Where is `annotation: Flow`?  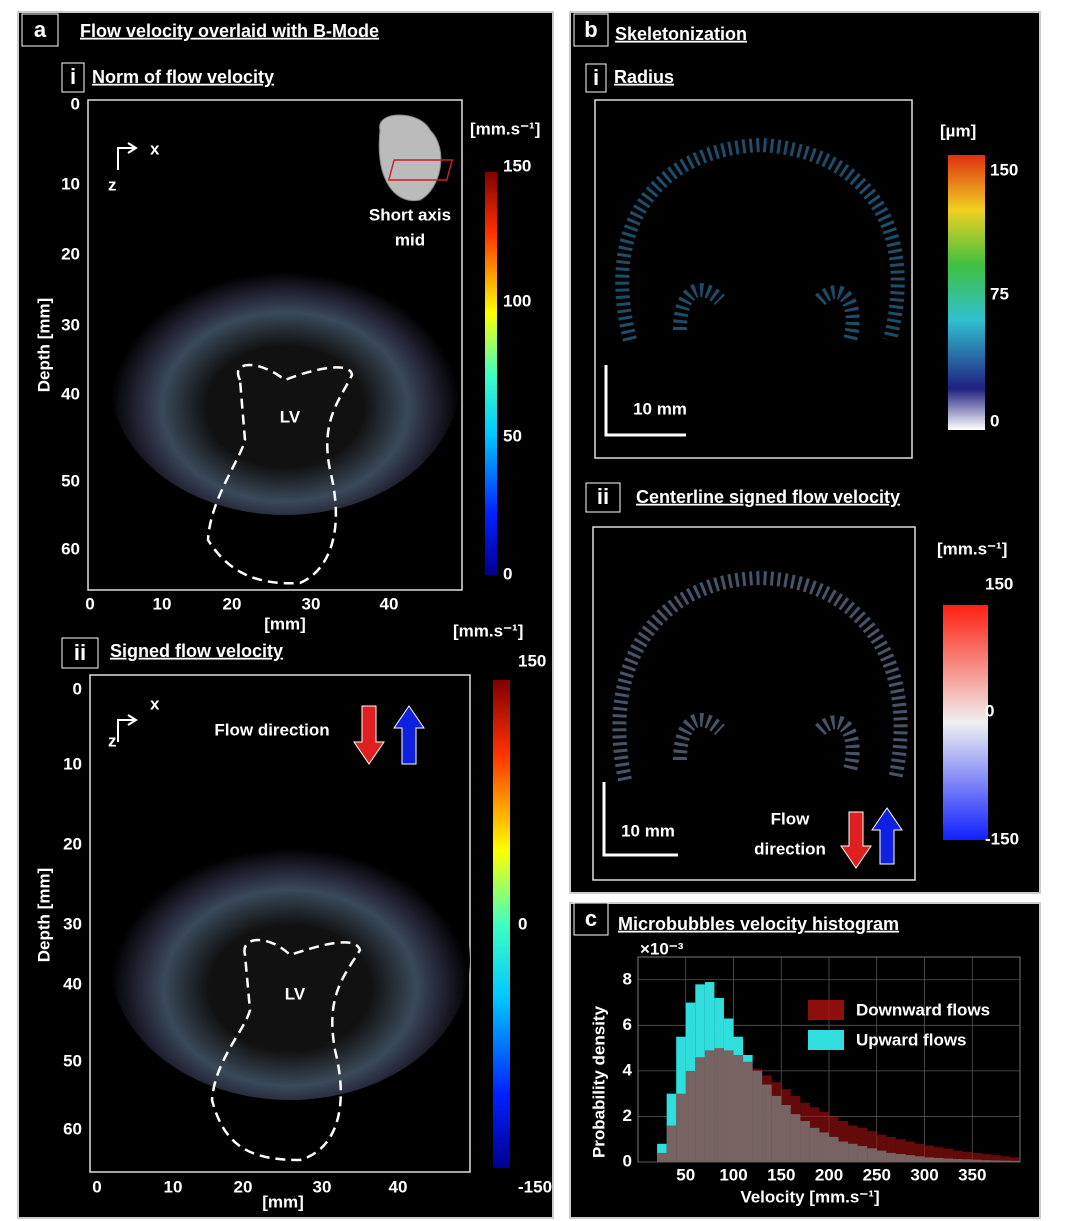 annotation: Flow is located at coordinates (790, 818).